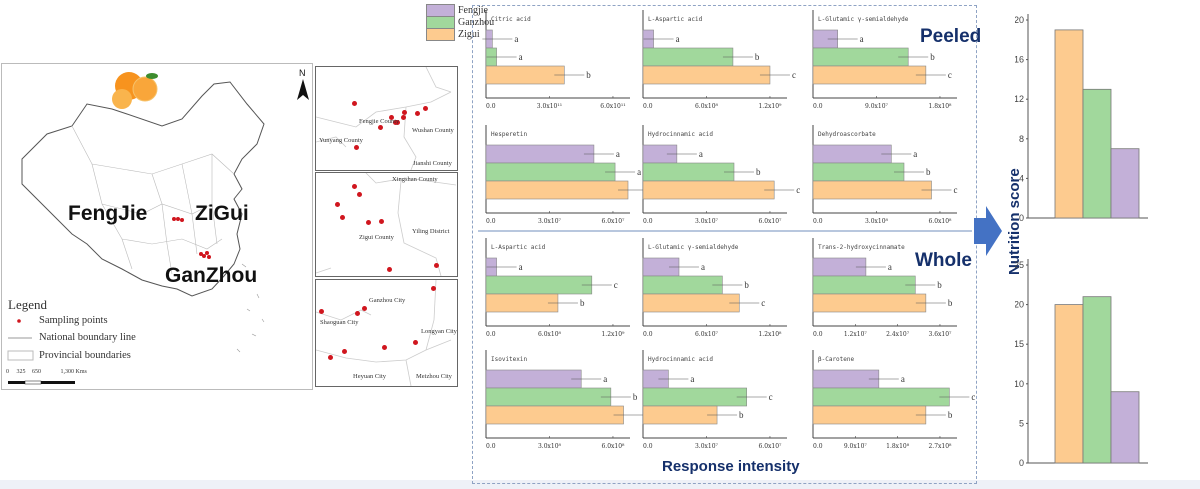 Image resolution: width=1200 pixels, height=489 pixels. Describe the element at coordinates (940, 446) in the screenshot. I see `x-tick-label: 2.7x10⁸` at that location.